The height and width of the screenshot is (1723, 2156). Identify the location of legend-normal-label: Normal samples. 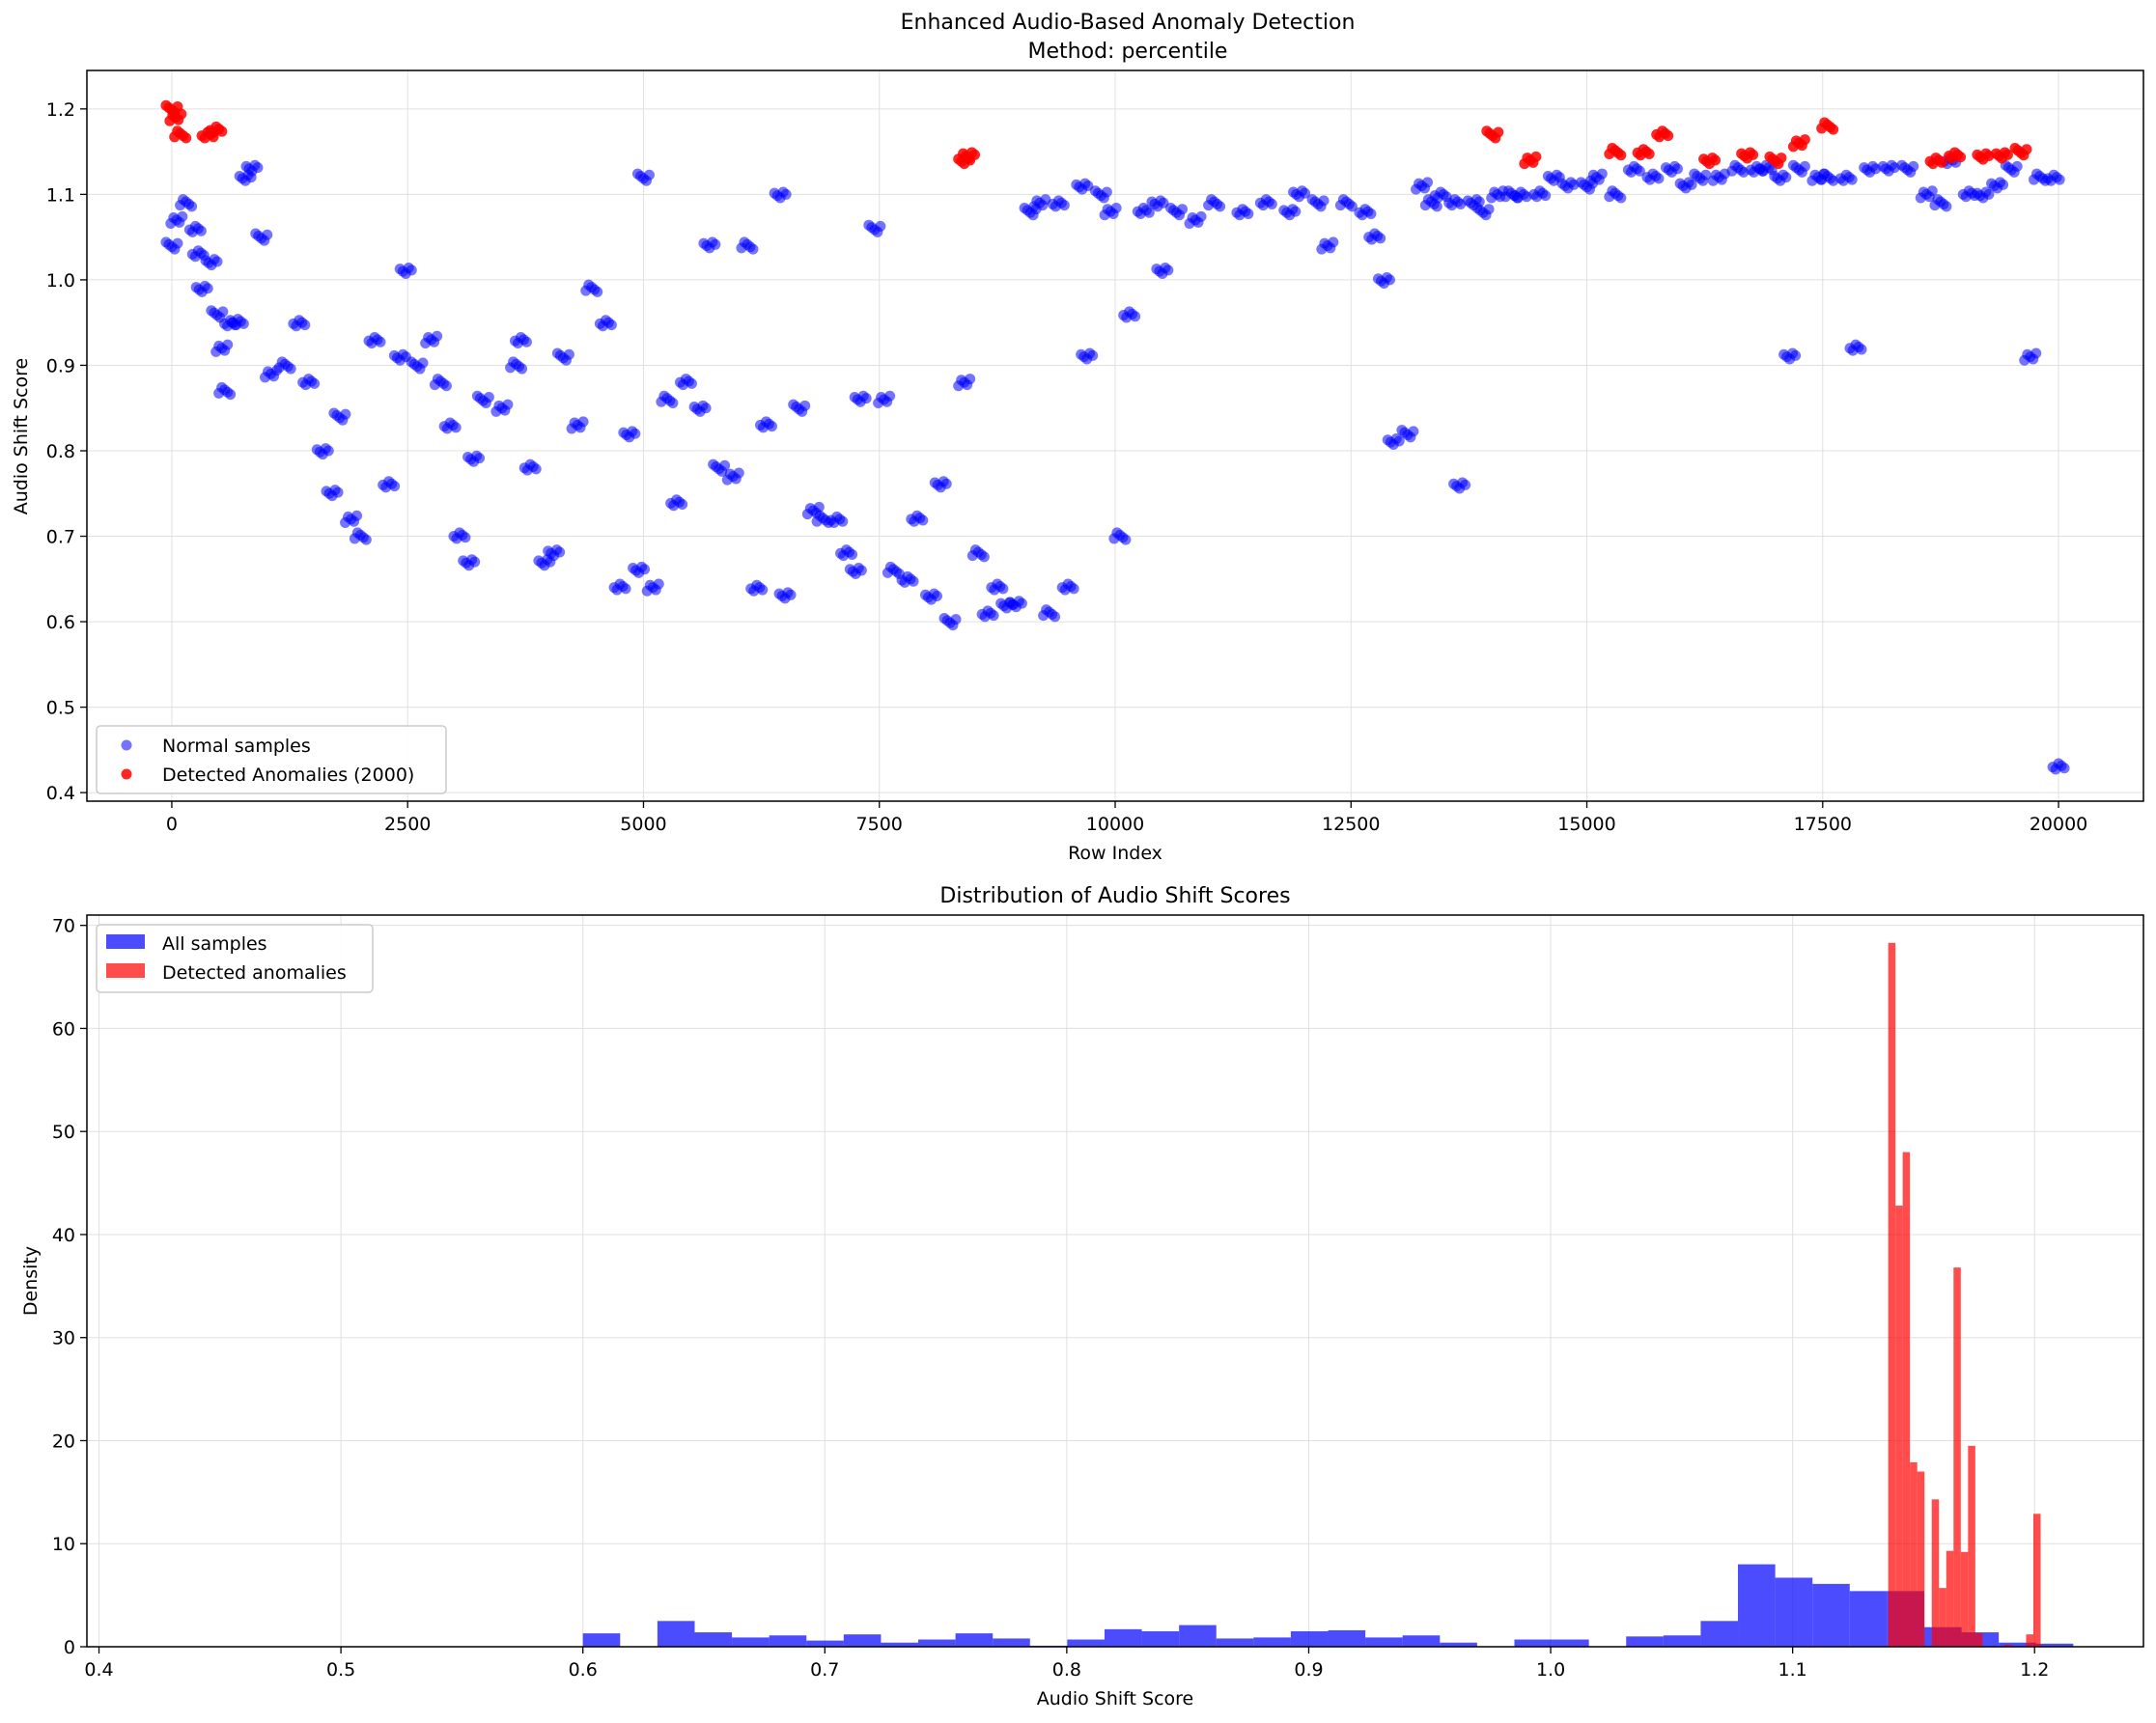
(237, 746).